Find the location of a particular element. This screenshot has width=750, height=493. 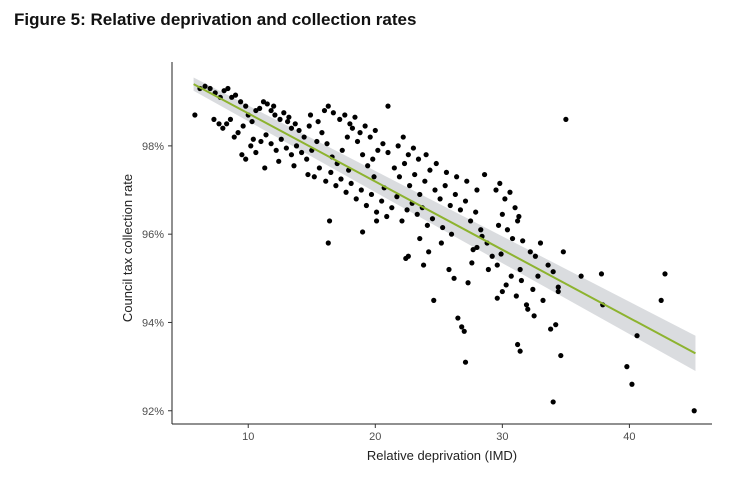

y-axis-title: Council tax collection rate is located at coordinates (127, 248).